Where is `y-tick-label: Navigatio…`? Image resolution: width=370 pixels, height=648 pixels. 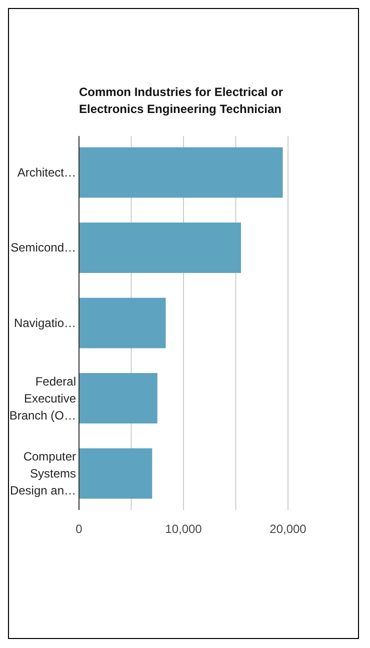
y-tick-label: Navigatio… is located at coordinates (45, 323).